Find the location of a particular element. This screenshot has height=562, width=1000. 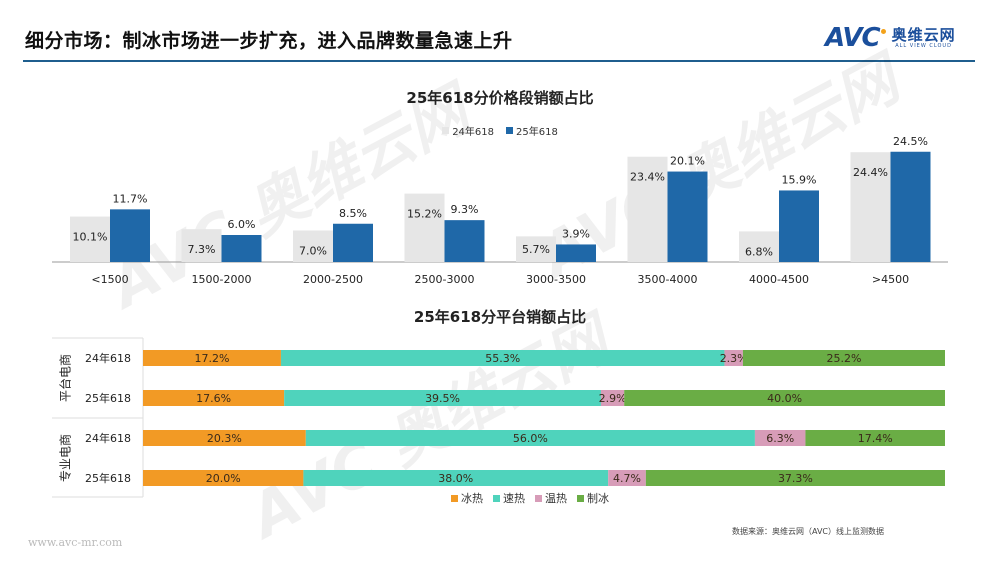

data-label-25: 8.5% is located at coordinates (353, 213).